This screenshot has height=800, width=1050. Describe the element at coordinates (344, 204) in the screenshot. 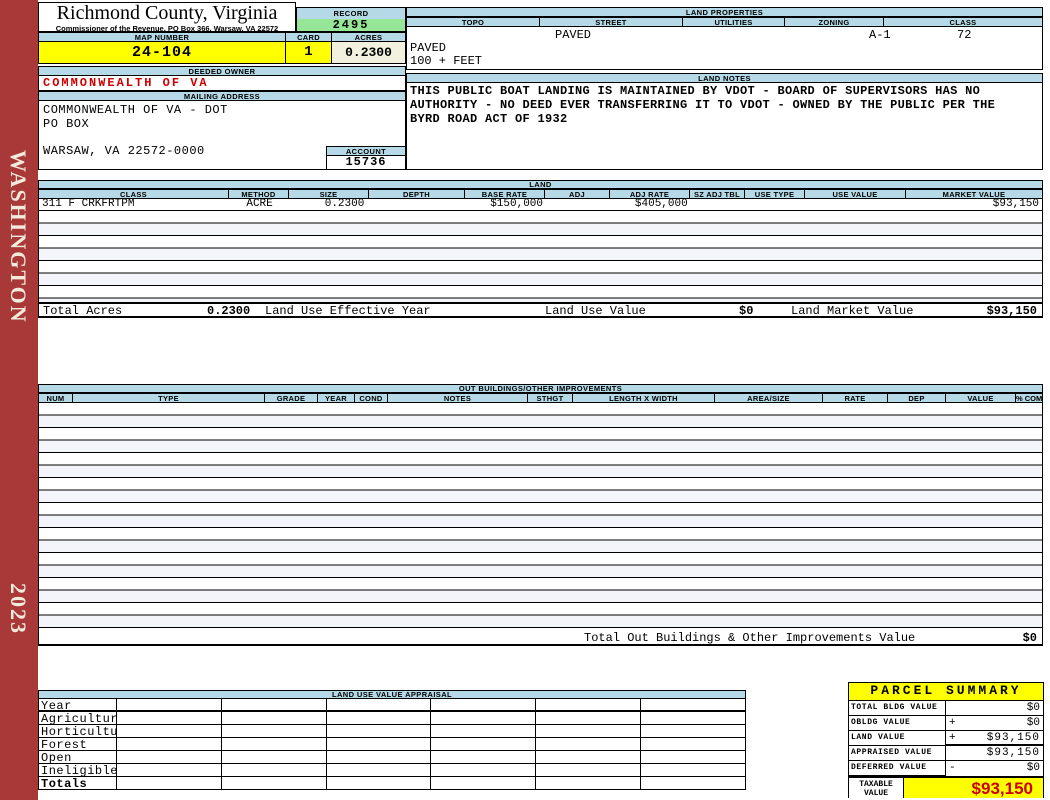

I see `land-row-size: 0.2300` at that location.